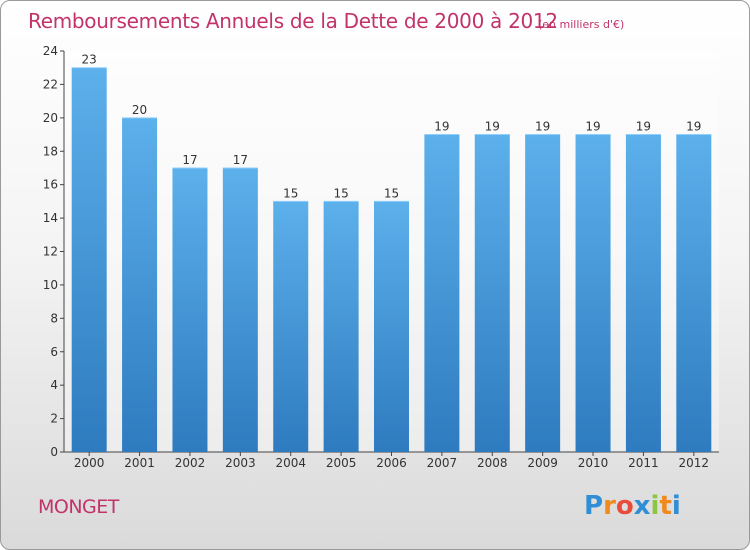  Describe the element at coordinates (50, 151) in the screenshot. I see `y-tick-label: 18` at that location.